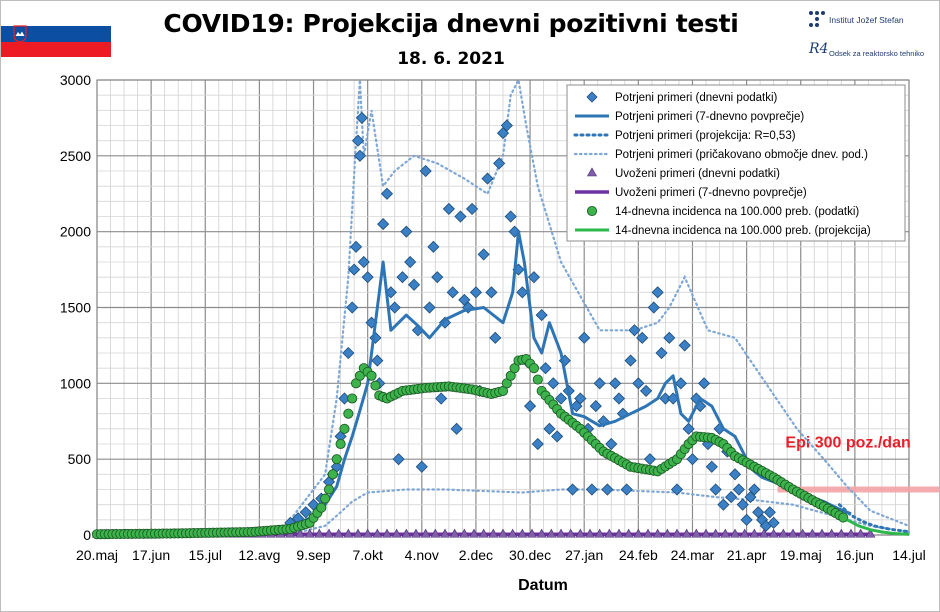 Image resolution: width=940 pixels, height=612 pixels. I want to click on chart-date: 18. 6. 2021, so click(451, 59).